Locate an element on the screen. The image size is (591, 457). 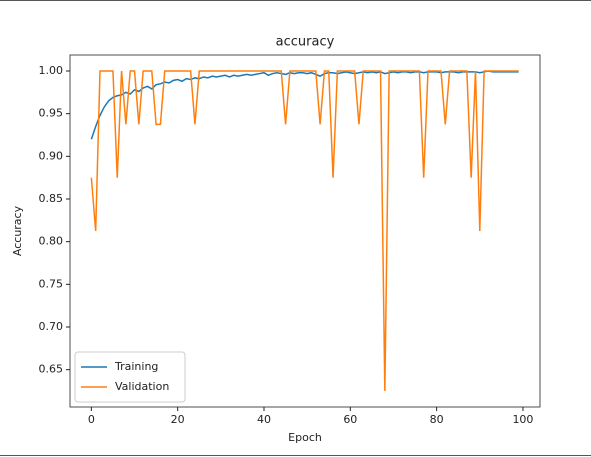
series-line is located at coordinates (304, 105).